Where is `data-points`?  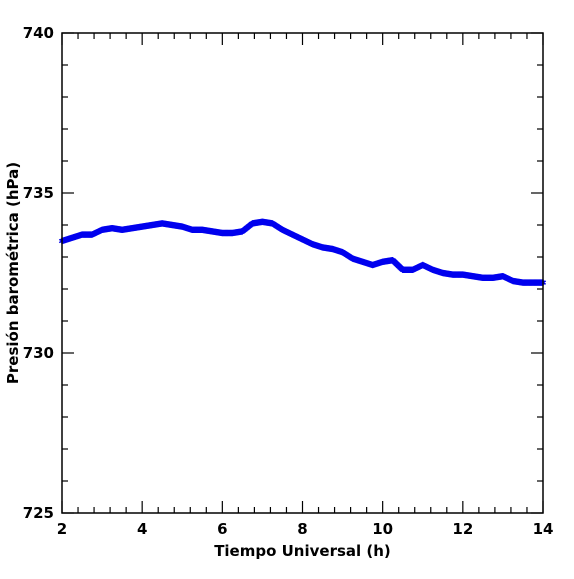 data-points is located at coordinates (302, 252).